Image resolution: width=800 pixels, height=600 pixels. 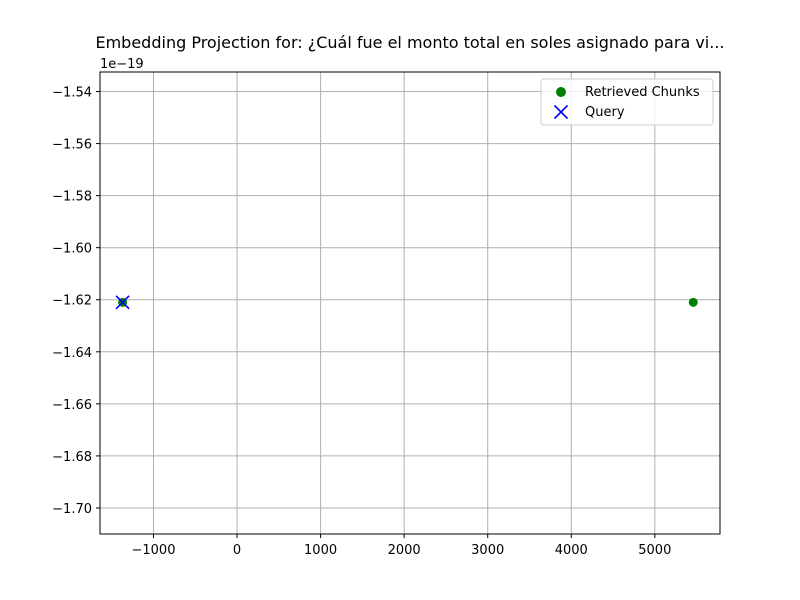 What do you see at coordinates (561, 92) in the screenshot?
I see `legend-marker-retrieved-chunks` at bounding box center [561, 92].